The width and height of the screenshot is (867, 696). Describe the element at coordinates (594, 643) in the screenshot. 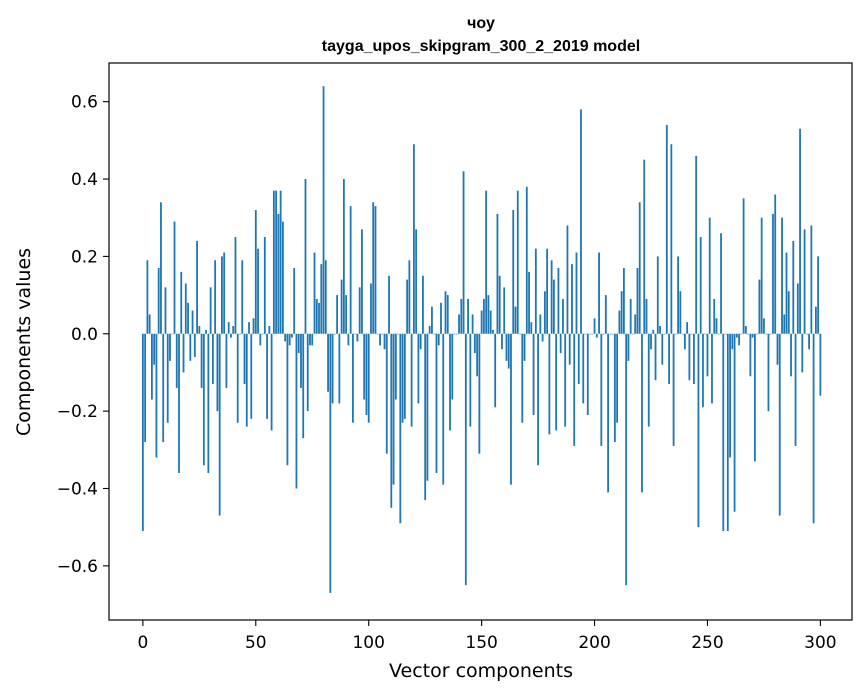

I see `x-tick-label: 200` at that location.